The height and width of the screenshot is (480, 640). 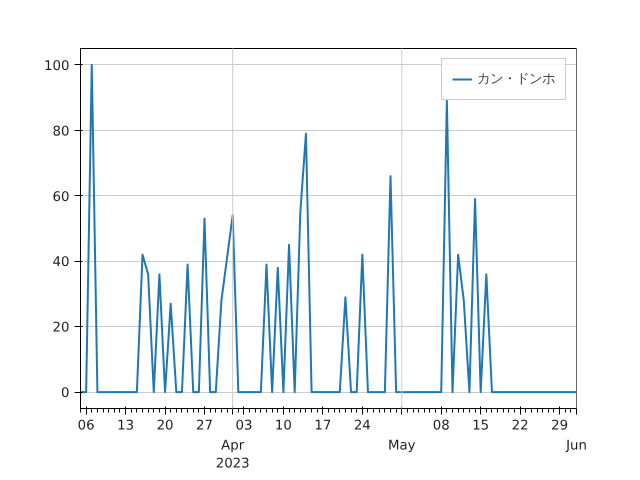 I want to click on x-tick-label: 27, so click(x=204, y=426).